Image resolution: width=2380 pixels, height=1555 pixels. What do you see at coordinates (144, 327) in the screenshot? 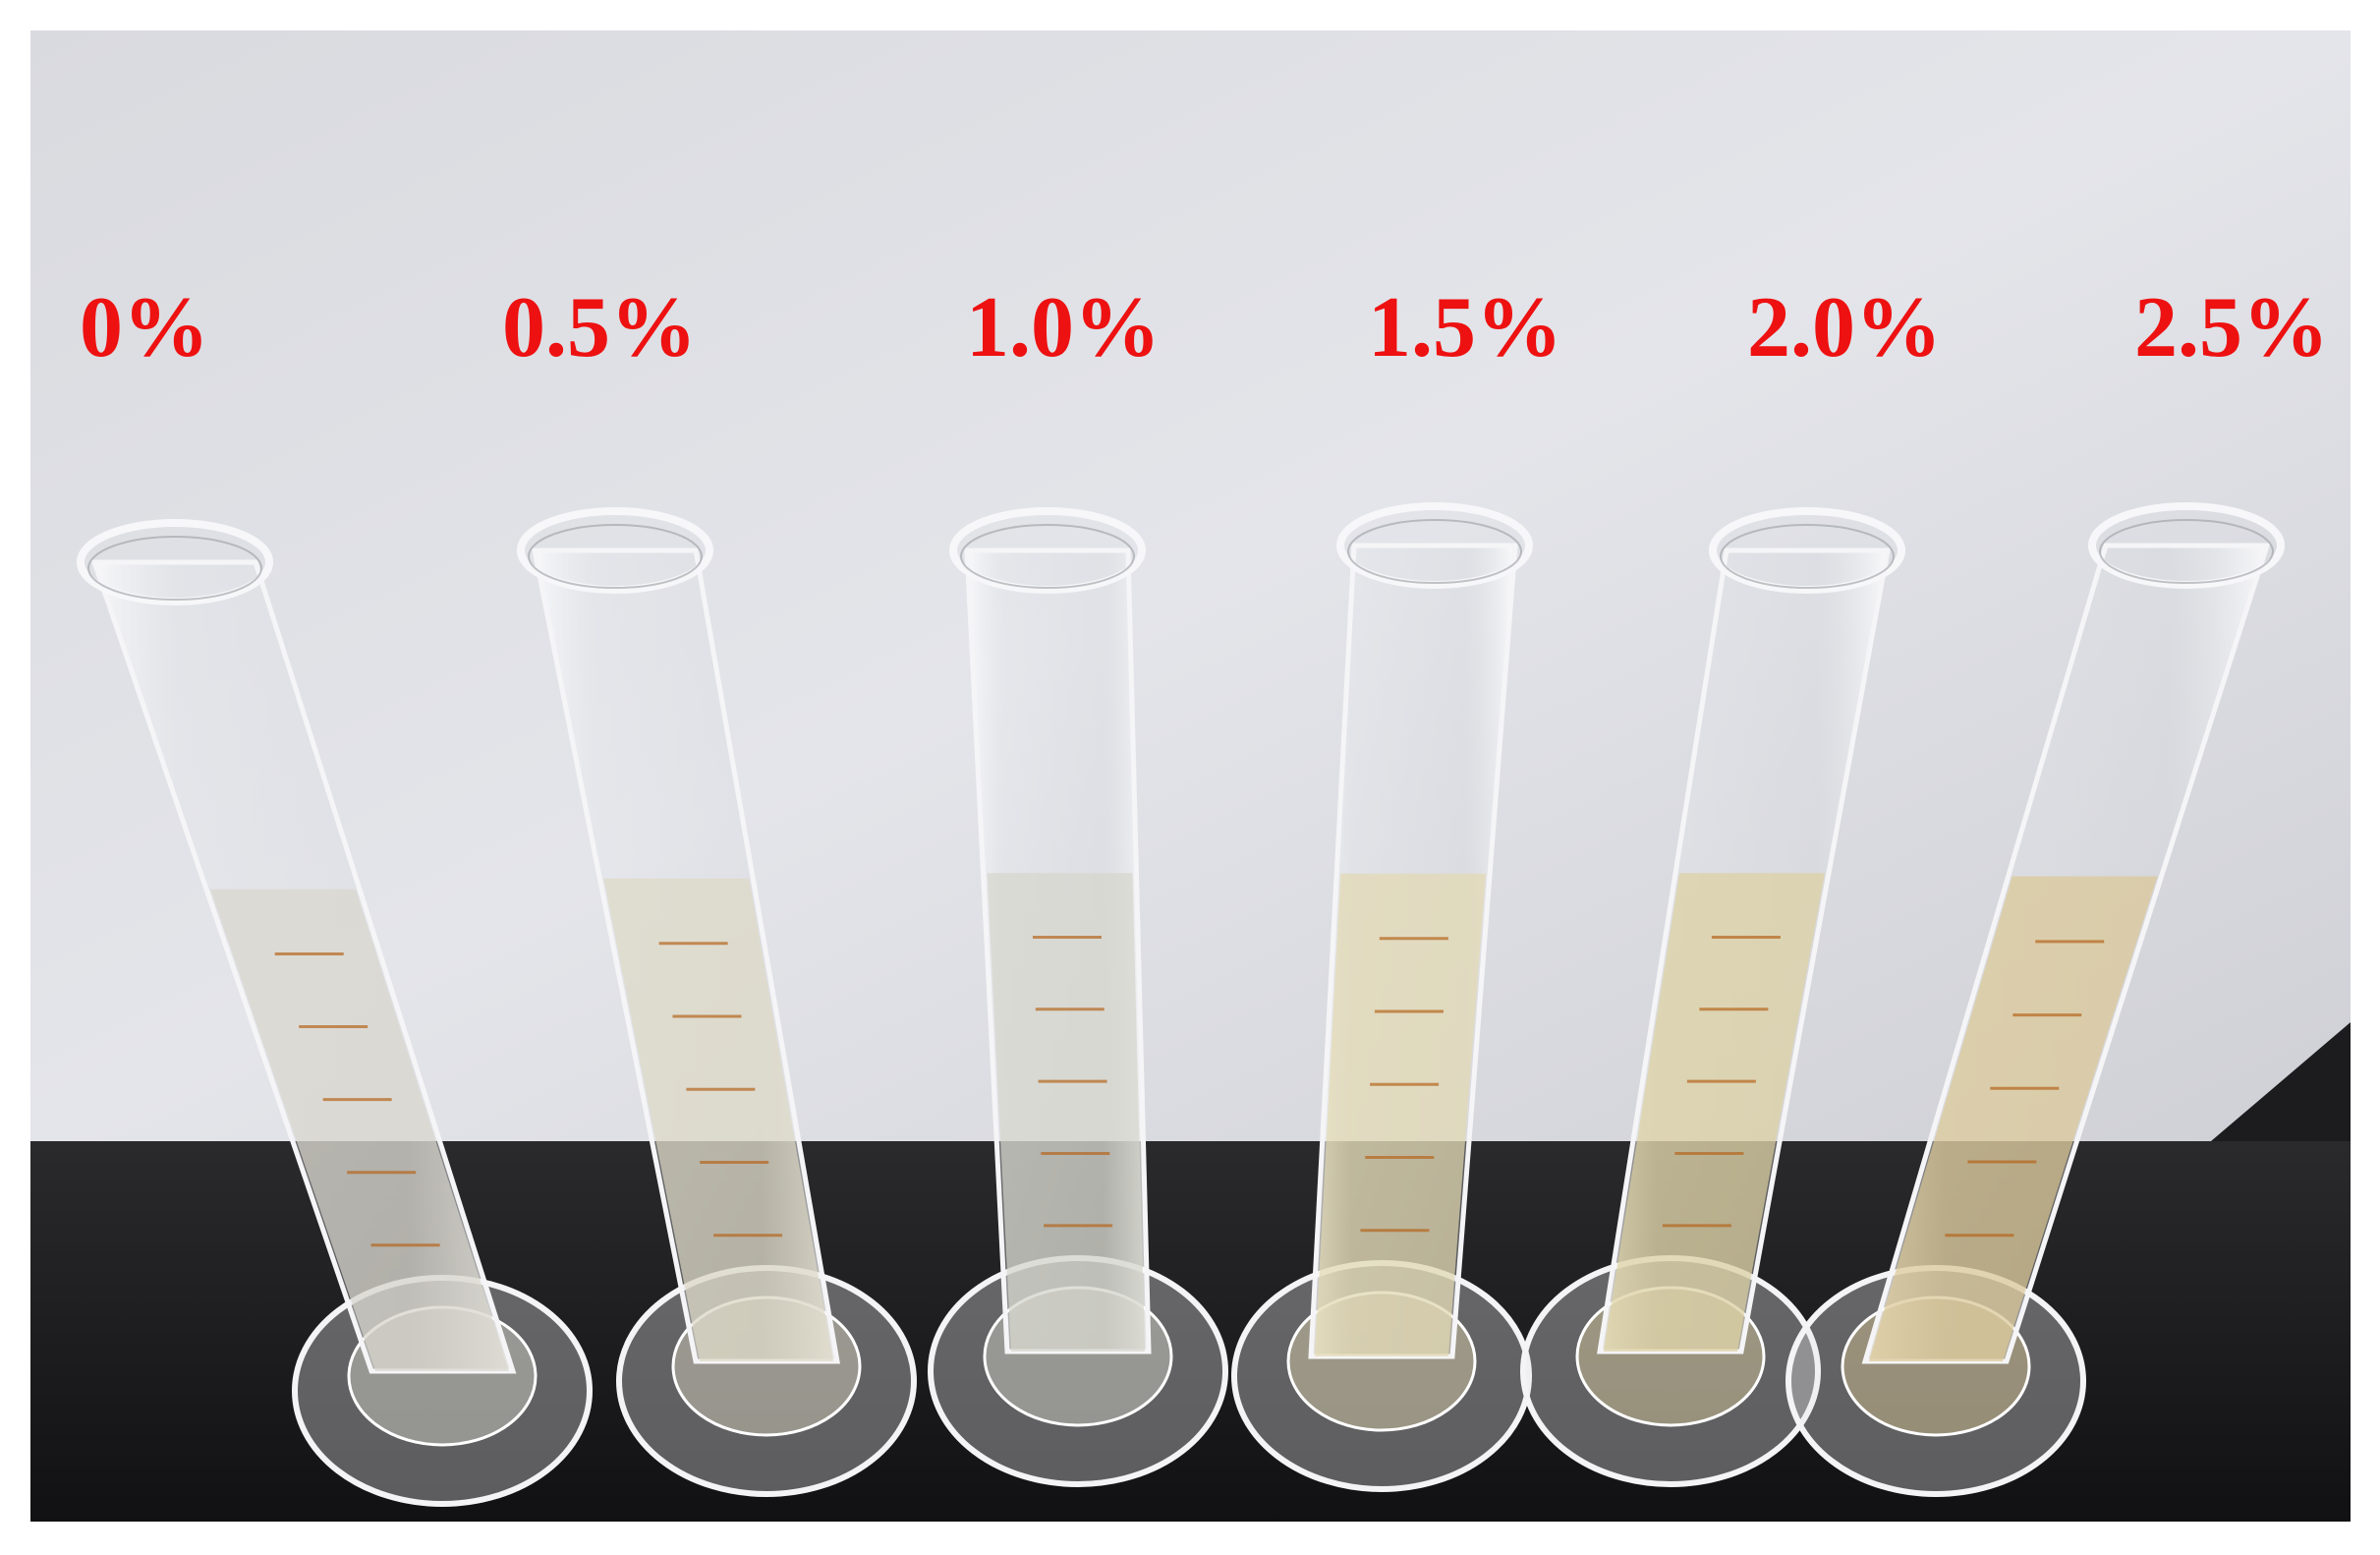
I see `concentration-label: 0%` at bounding box center [144, 327].